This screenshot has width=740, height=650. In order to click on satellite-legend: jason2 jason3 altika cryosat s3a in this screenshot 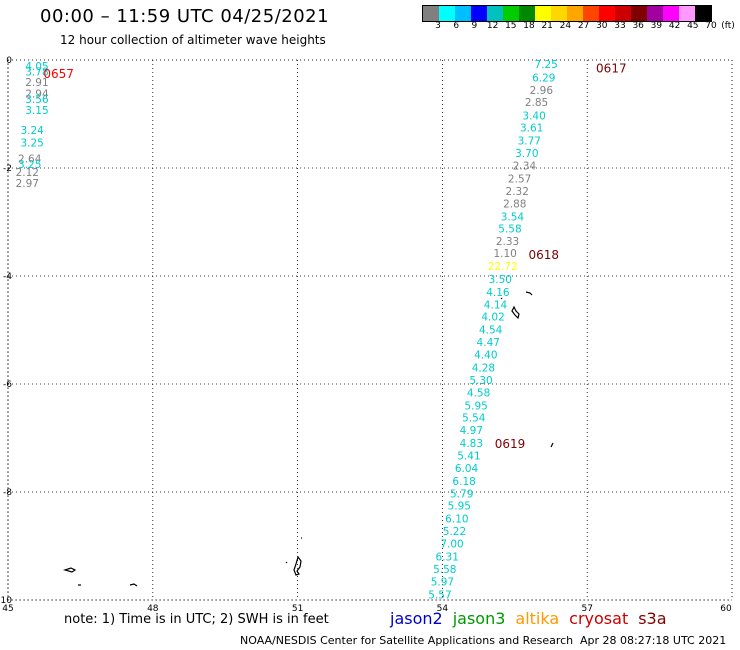, I will do `click(533, 618)`.